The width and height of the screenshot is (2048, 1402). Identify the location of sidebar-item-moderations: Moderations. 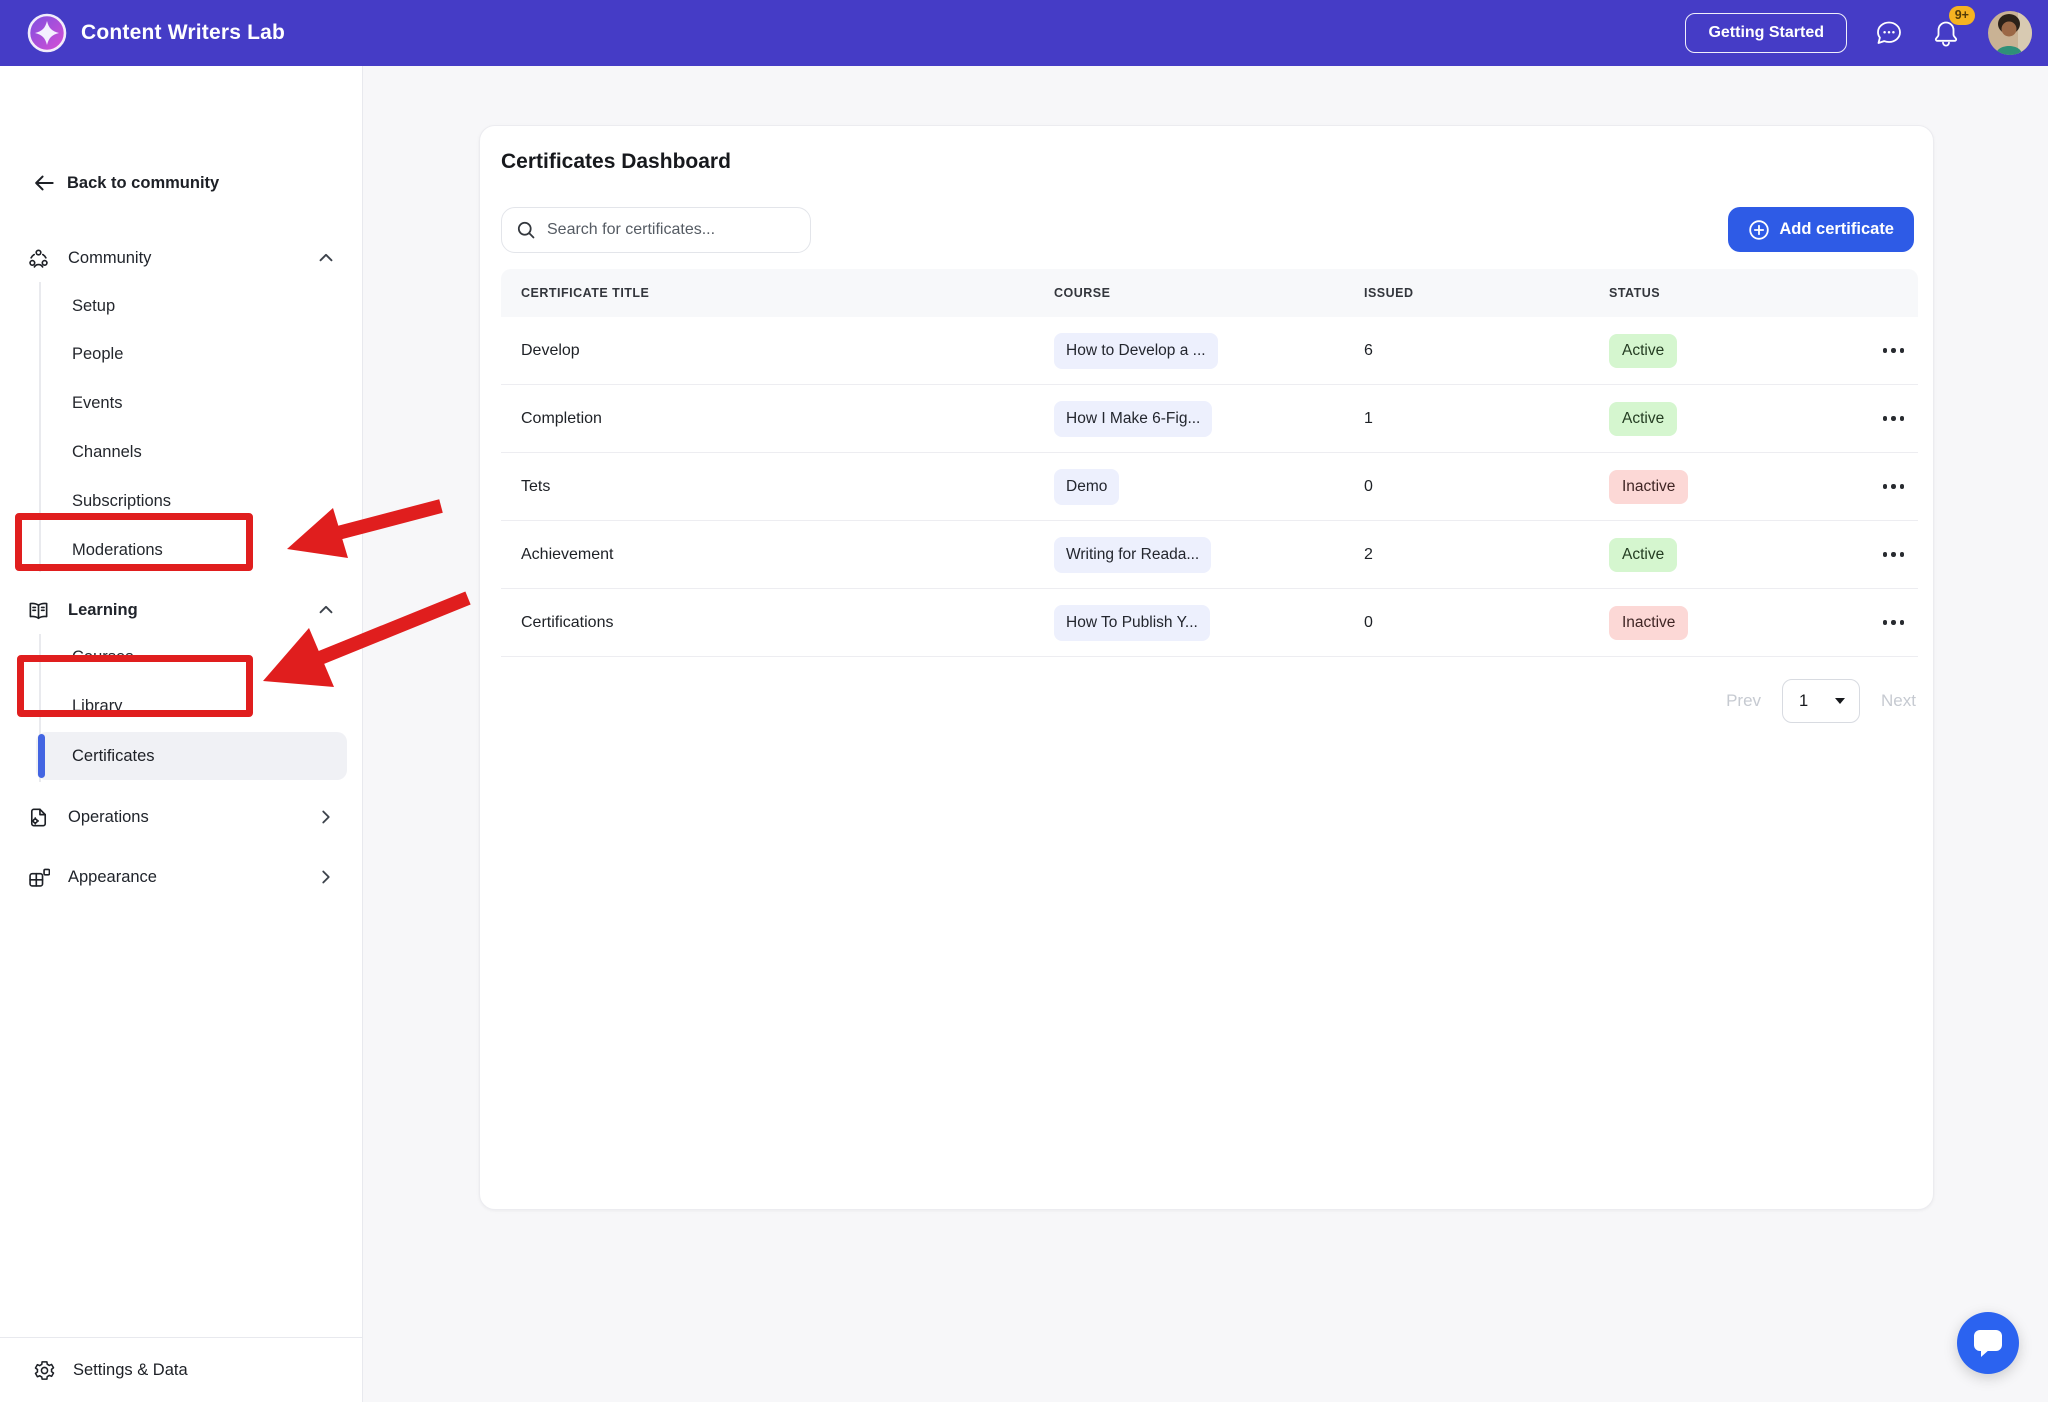
(117, 550).